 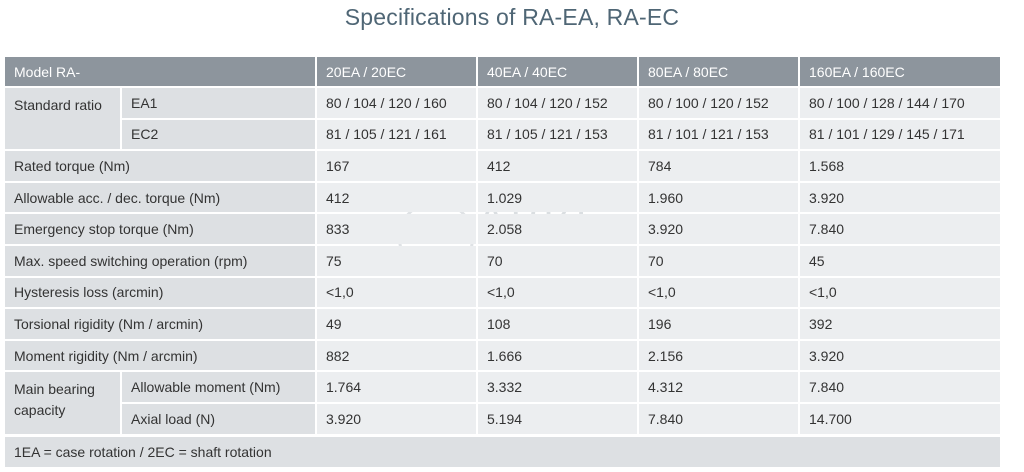 I want to click on data-cell: 49, so click(x=396, y=324).